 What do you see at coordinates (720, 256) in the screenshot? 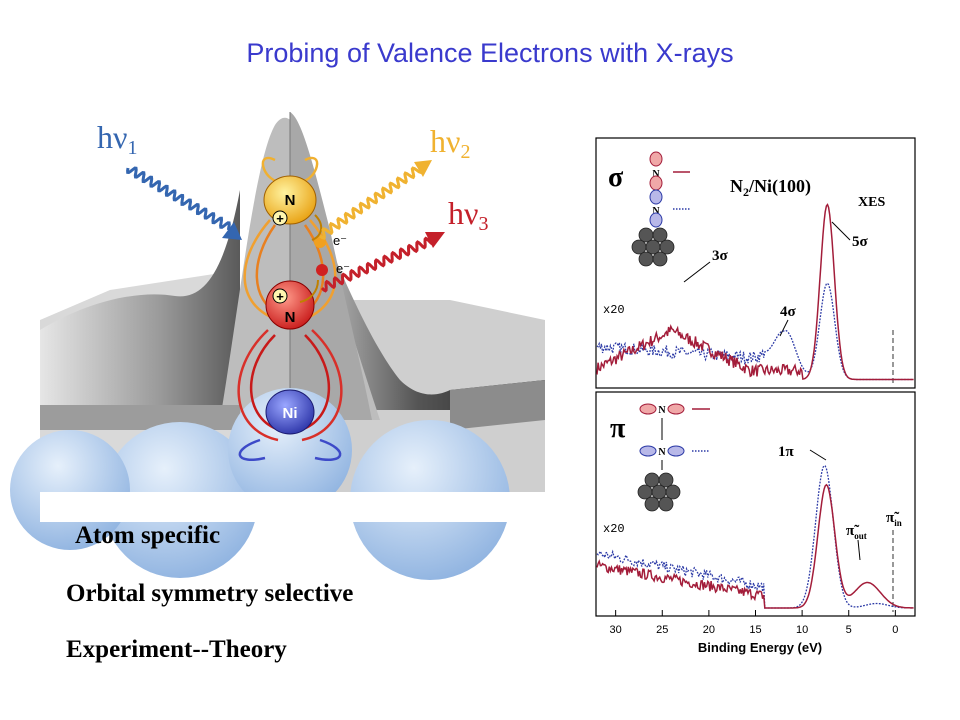
I see `peak-label-3sigma: 3σ` at bounding box center [720, 256].